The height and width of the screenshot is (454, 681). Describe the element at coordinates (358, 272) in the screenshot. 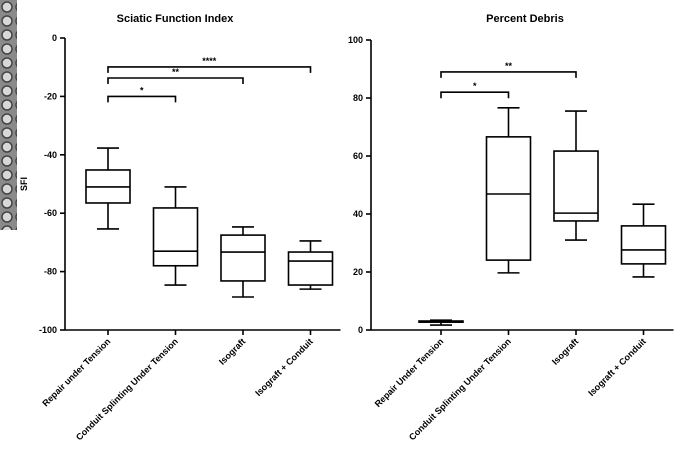

I see `y-tick-label: 20` at that location.